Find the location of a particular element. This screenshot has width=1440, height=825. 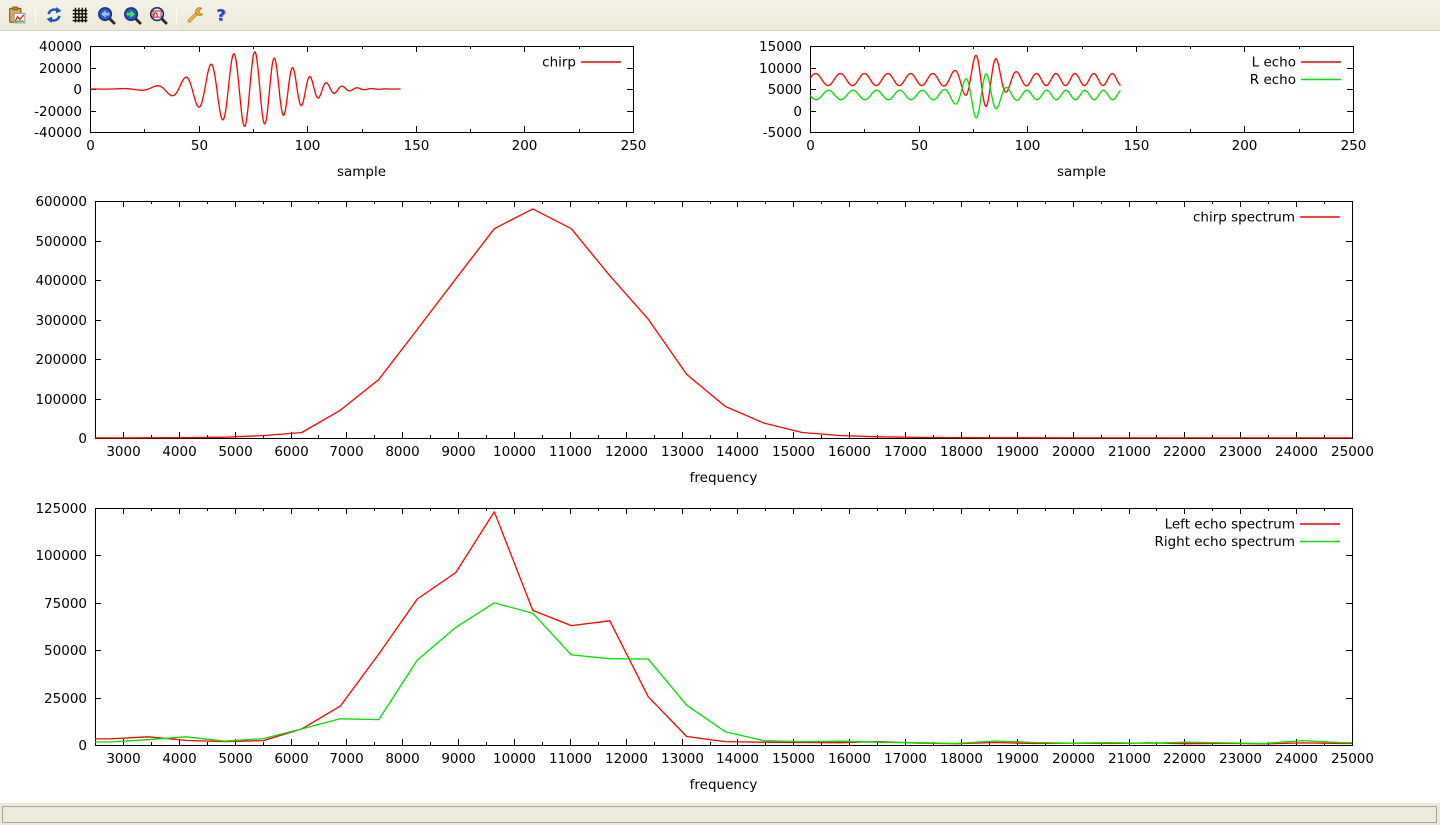

status-bar is located at coordinates (720, 813).